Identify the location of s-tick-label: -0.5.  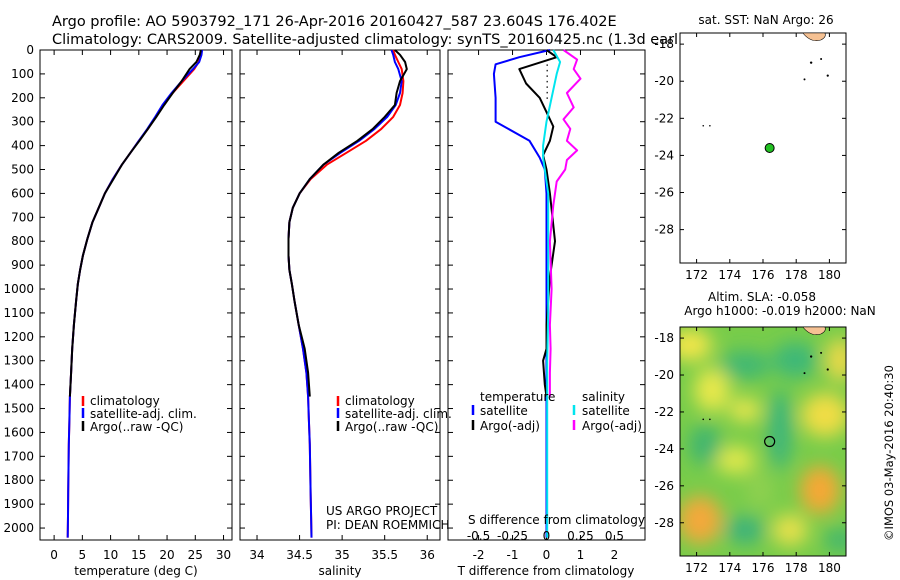
(478, 536).